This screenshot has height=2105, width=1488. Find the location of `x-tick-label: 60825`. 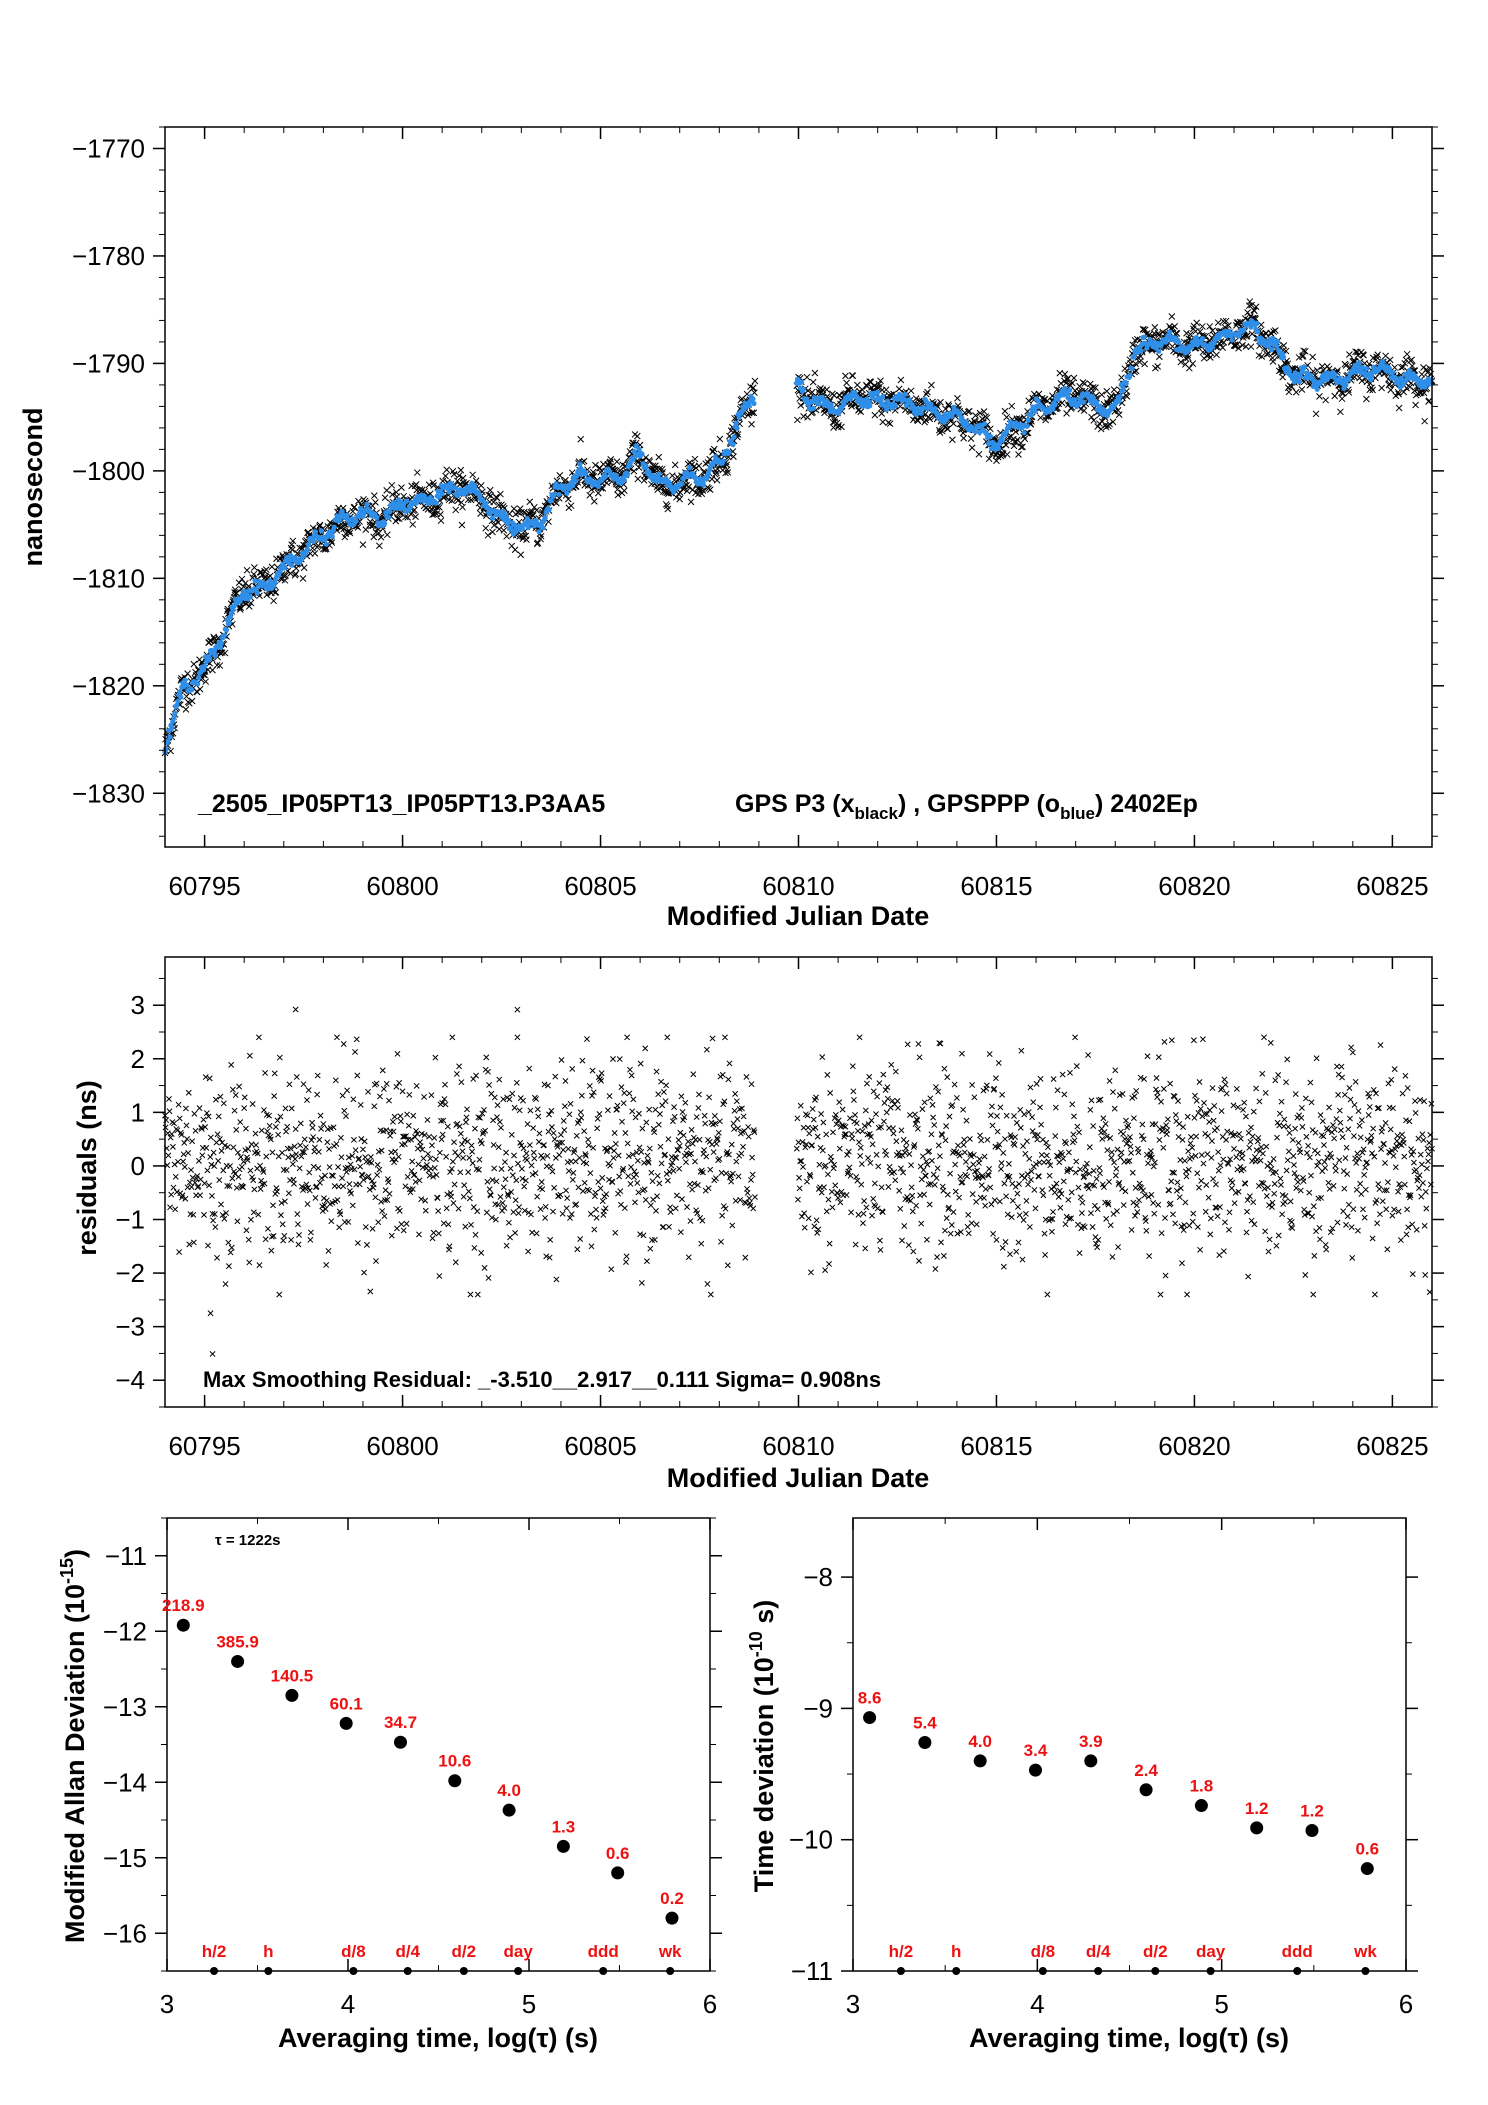

x-tick-label: 60825 is located at coordinates (1392, 886).